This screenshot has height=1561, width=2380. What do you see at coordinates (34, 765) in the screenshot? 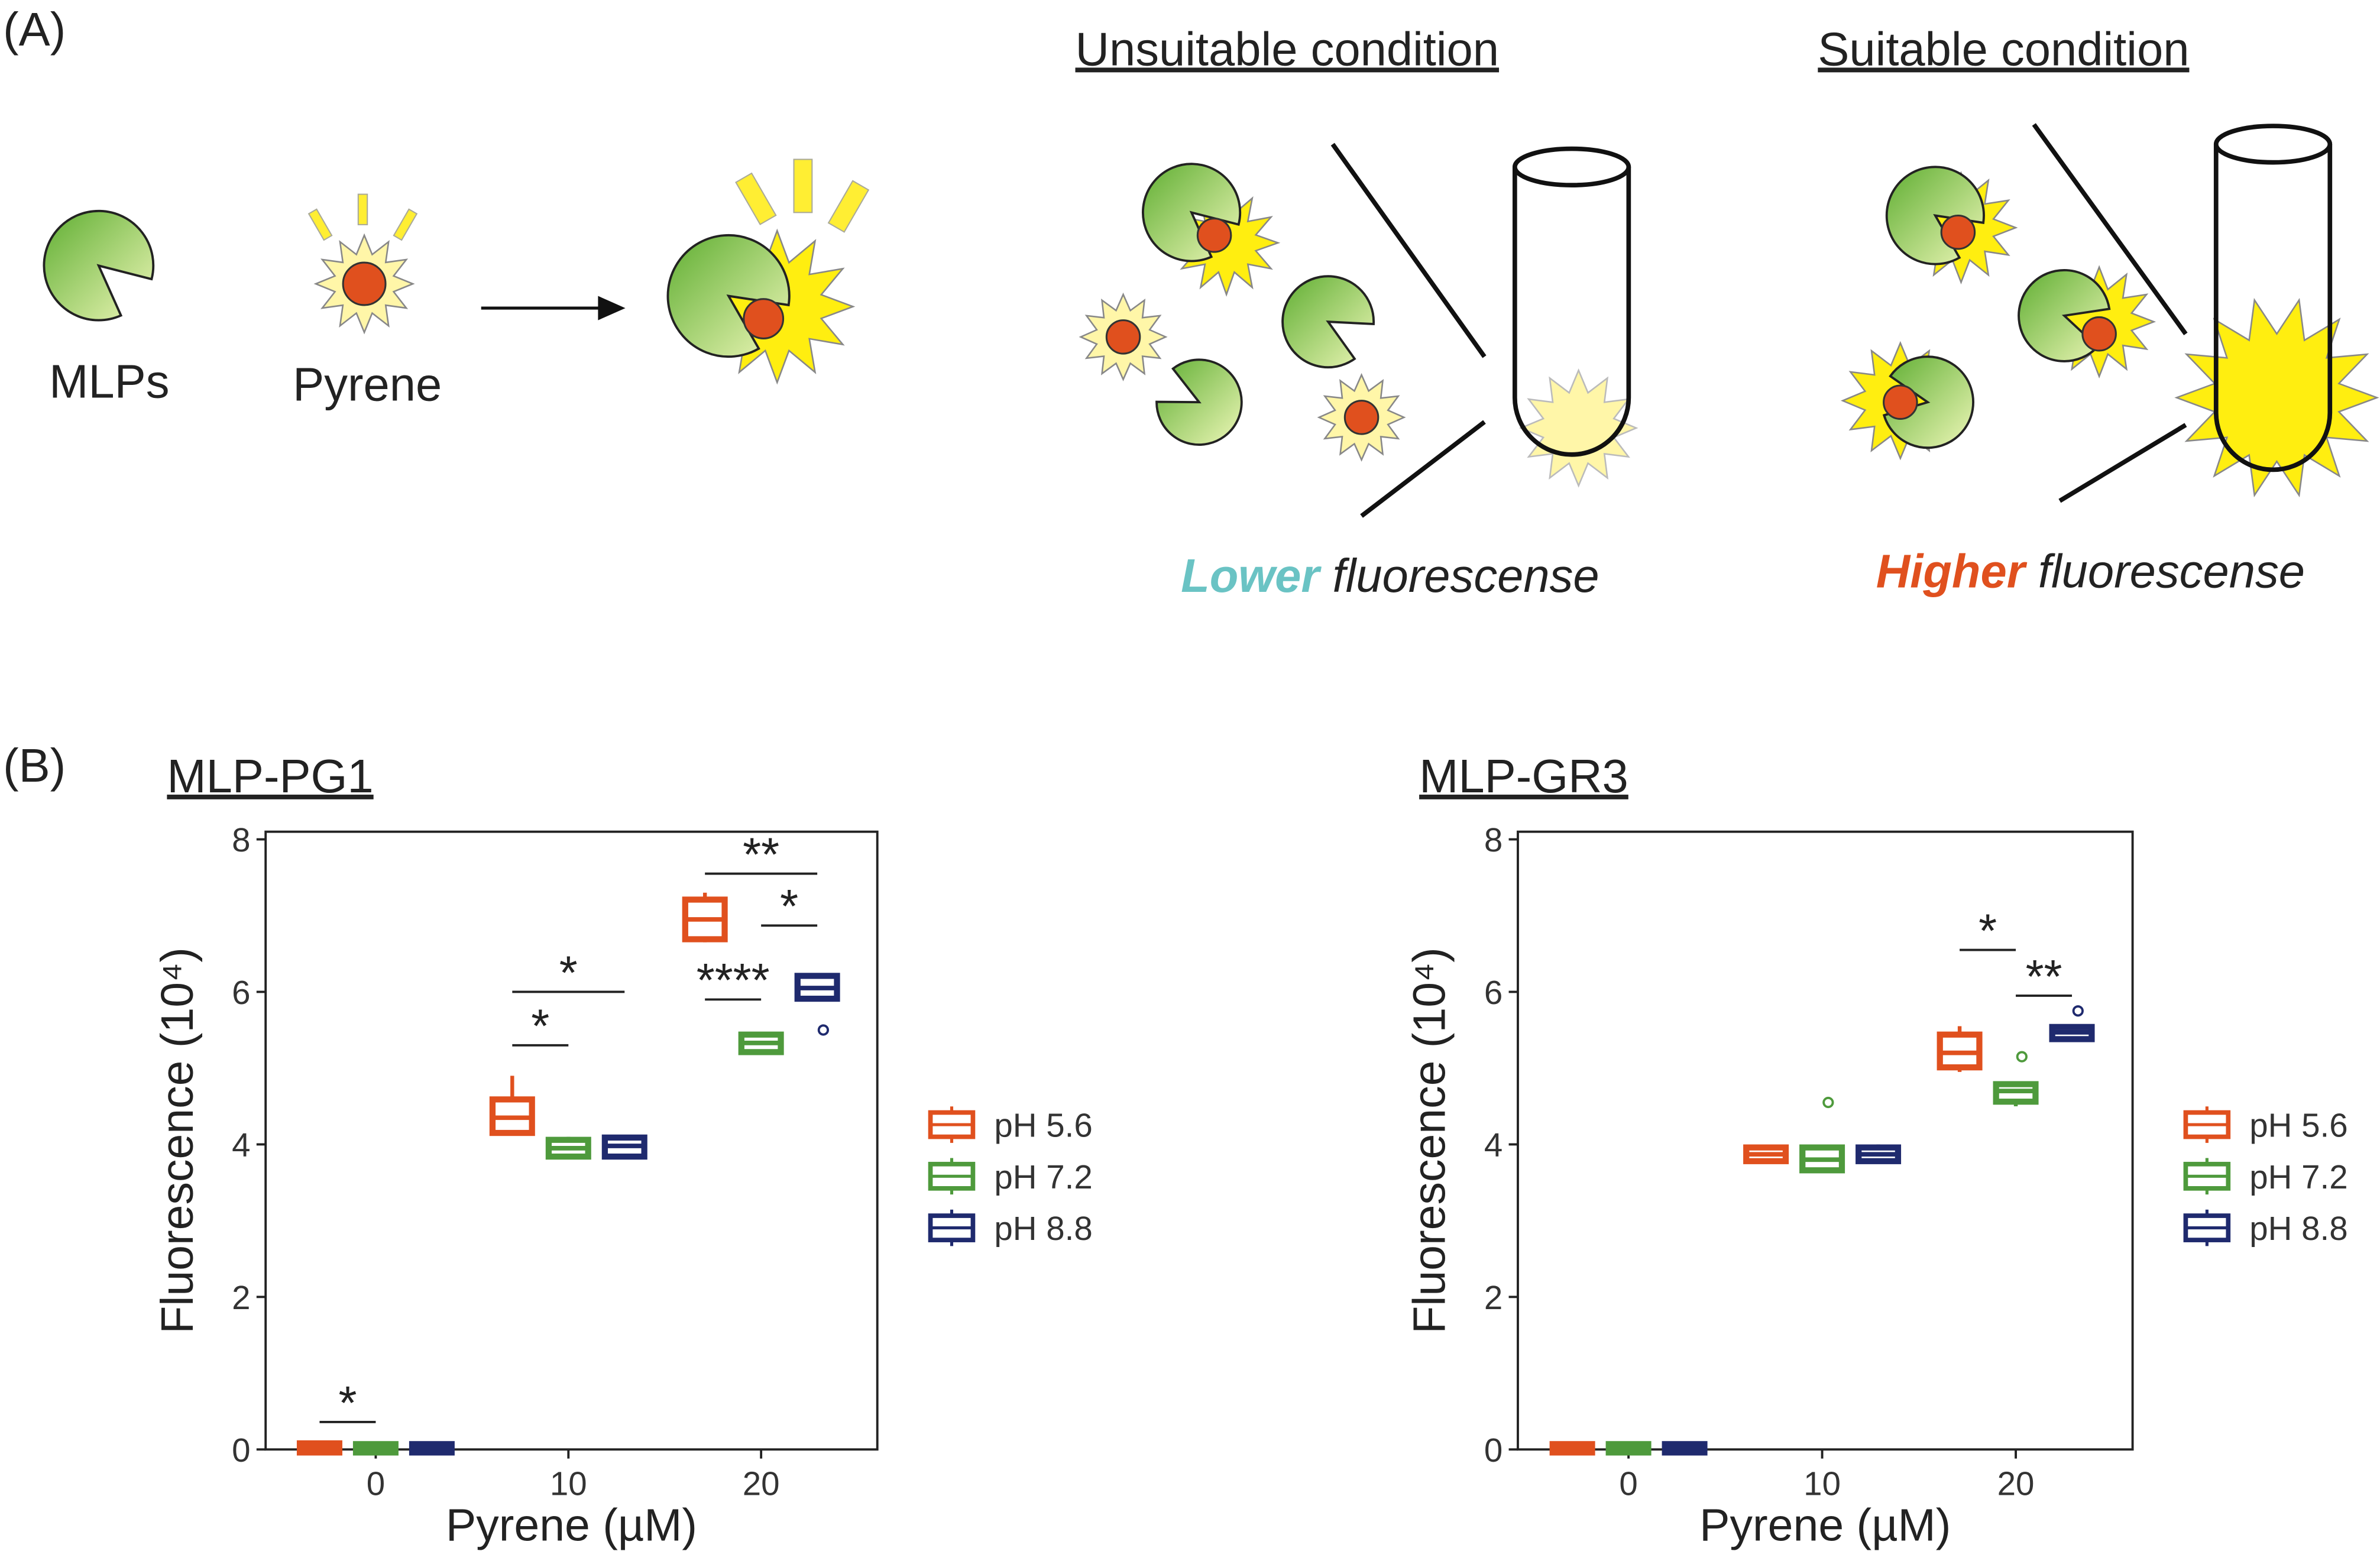
I see `panel-label: (B)` at bounding box center [34, 765].